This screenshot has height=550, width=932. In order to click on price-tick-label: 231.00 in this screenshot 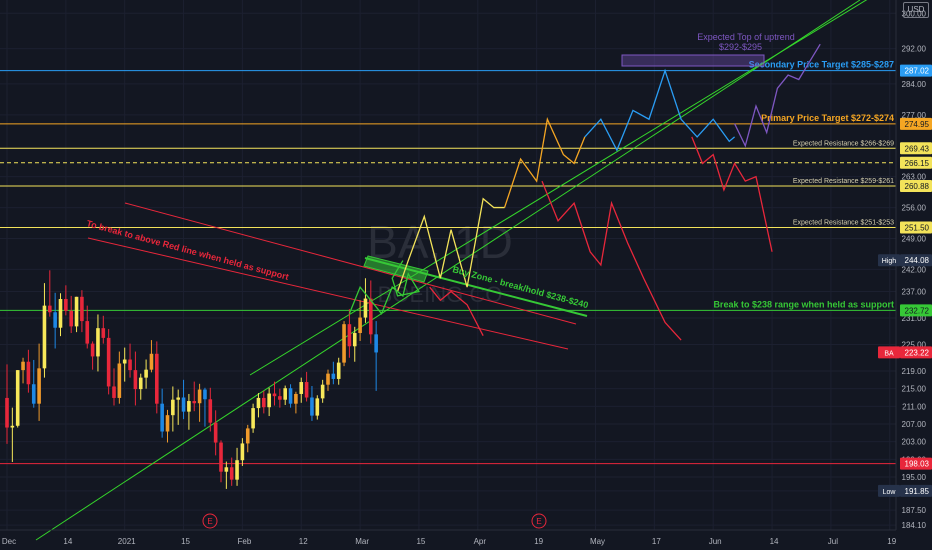, I will do `click(914, 318)`.